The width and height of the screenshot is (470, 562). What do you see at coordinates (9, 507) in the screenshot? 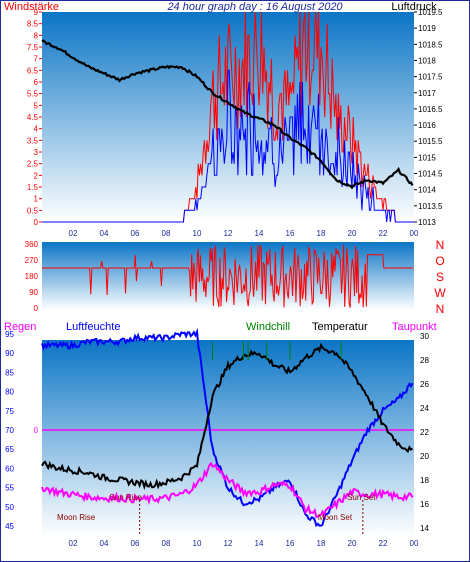
I see `humidity-tick-label: 50` at bounding box center [9, 507].